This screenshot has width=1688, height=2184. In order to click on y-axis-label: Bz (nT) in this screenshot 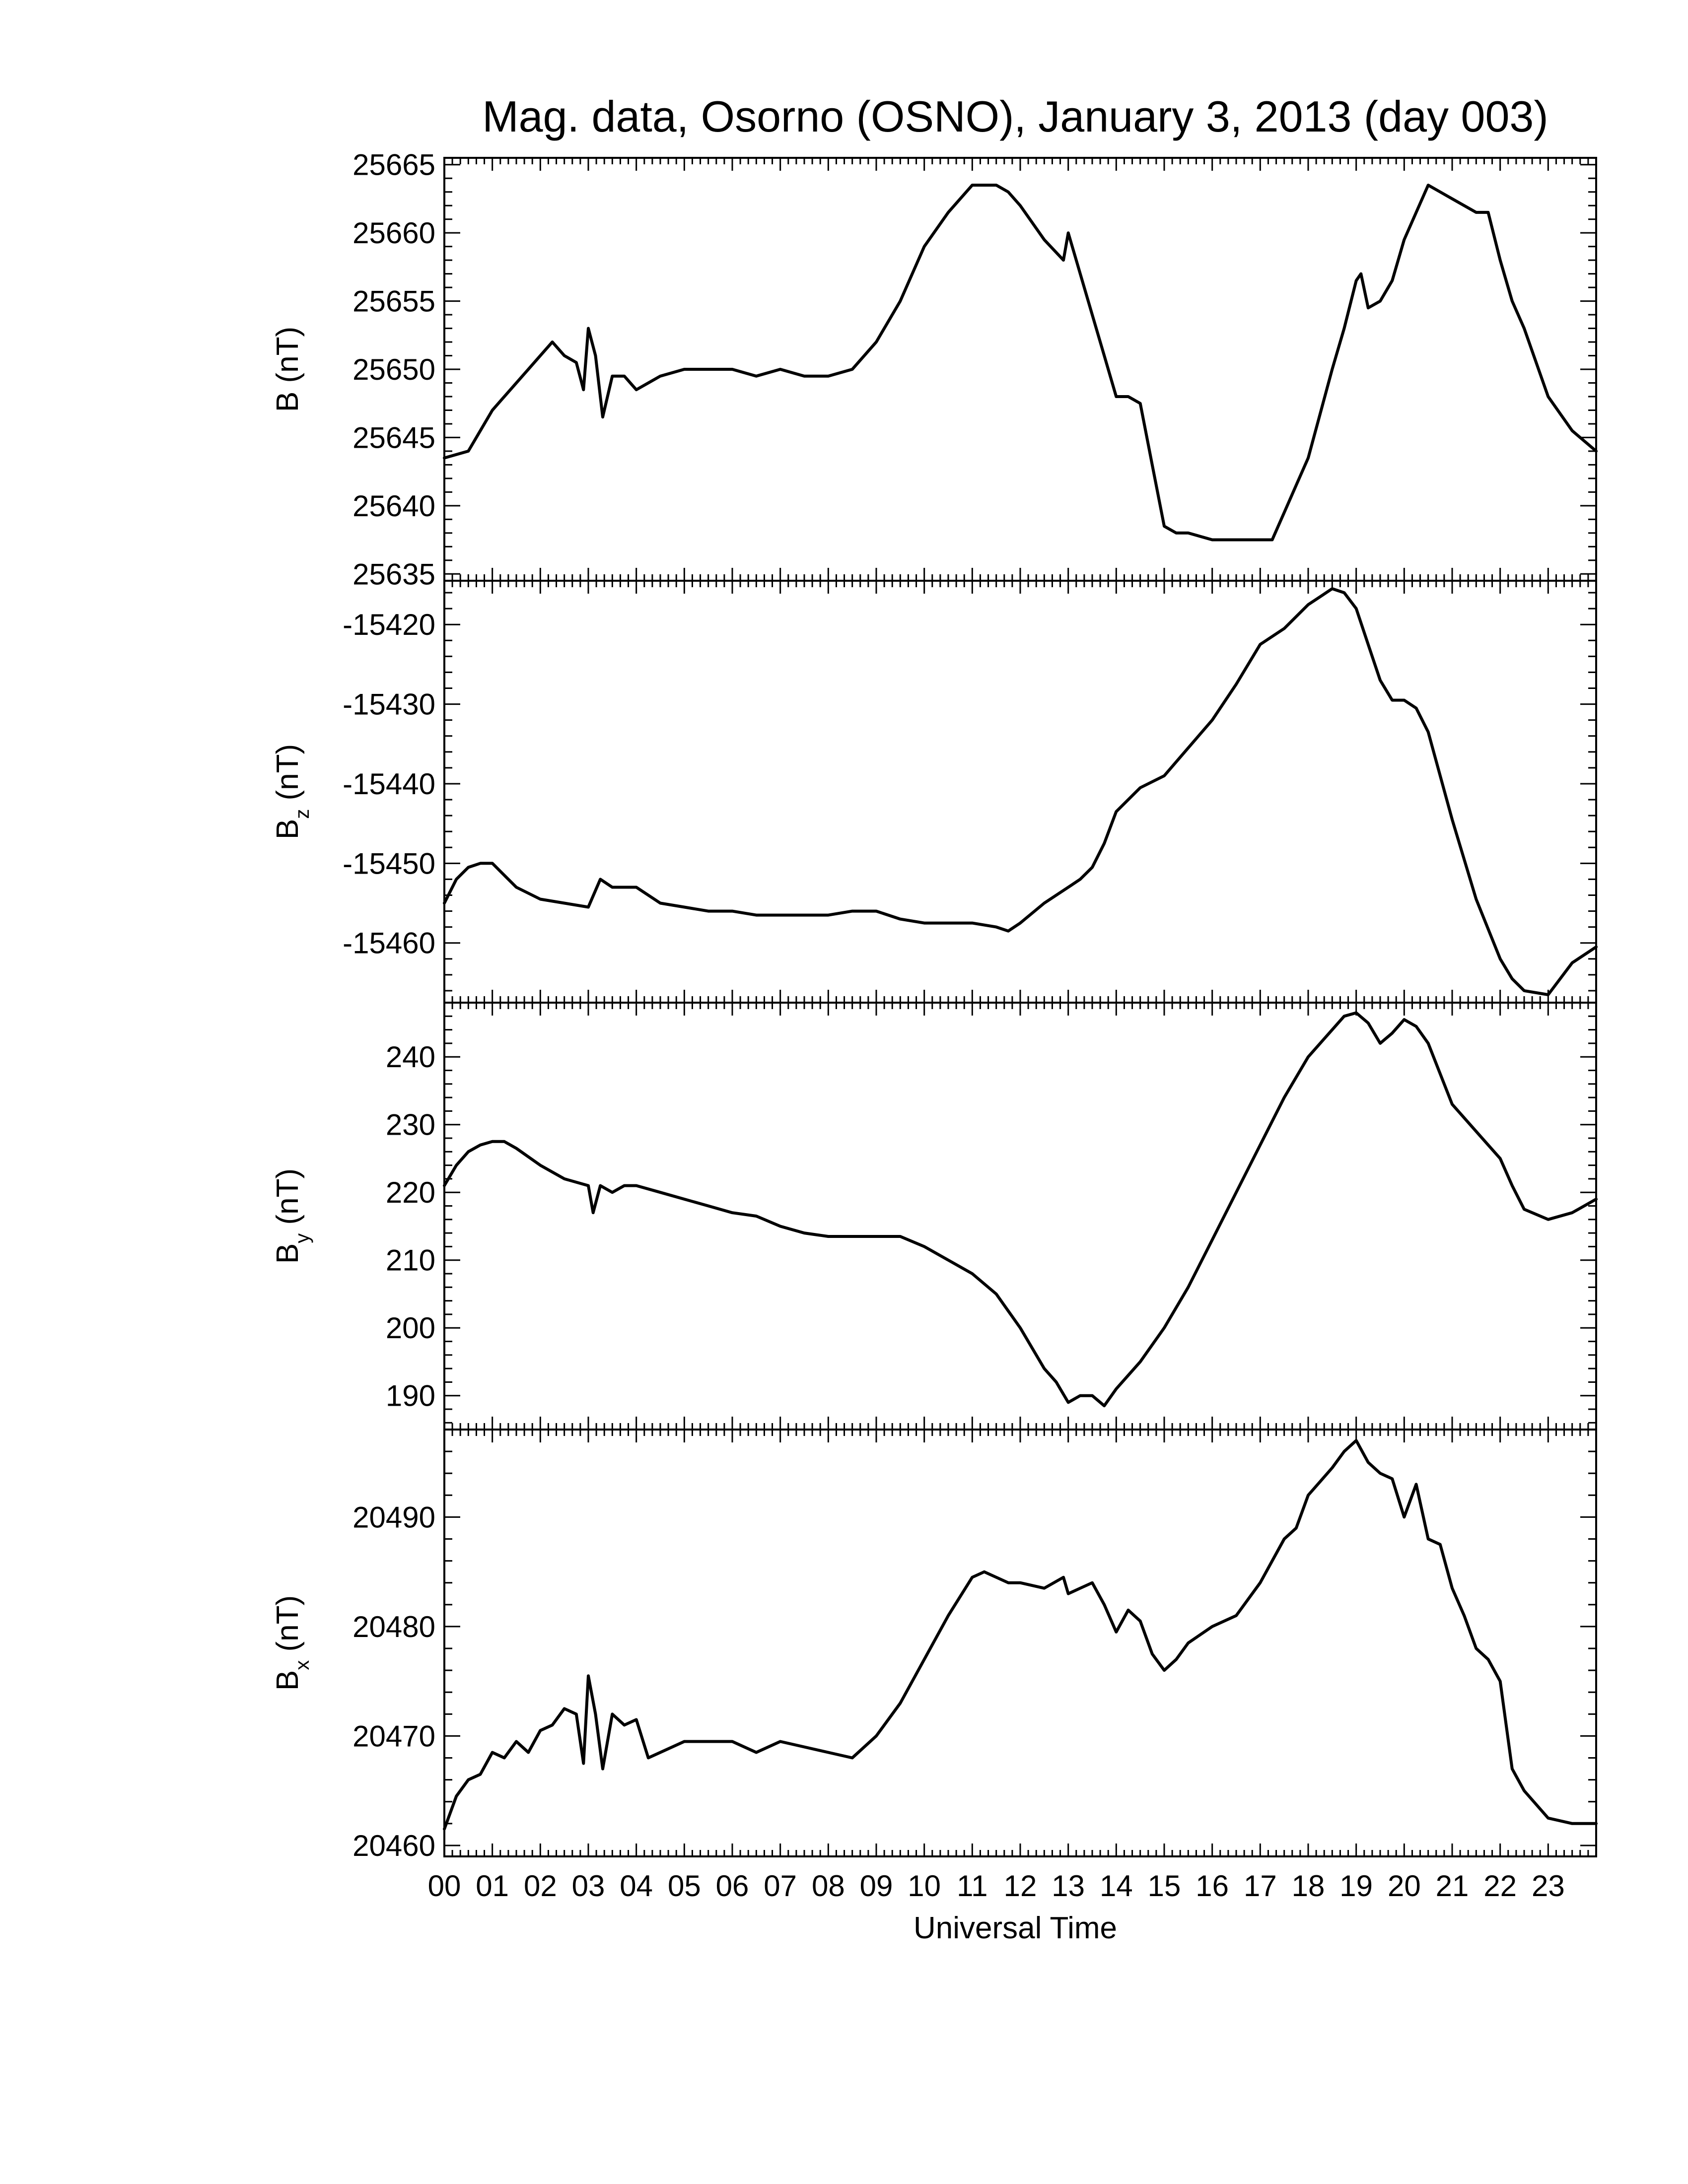, I will do `click(292, 791)`.